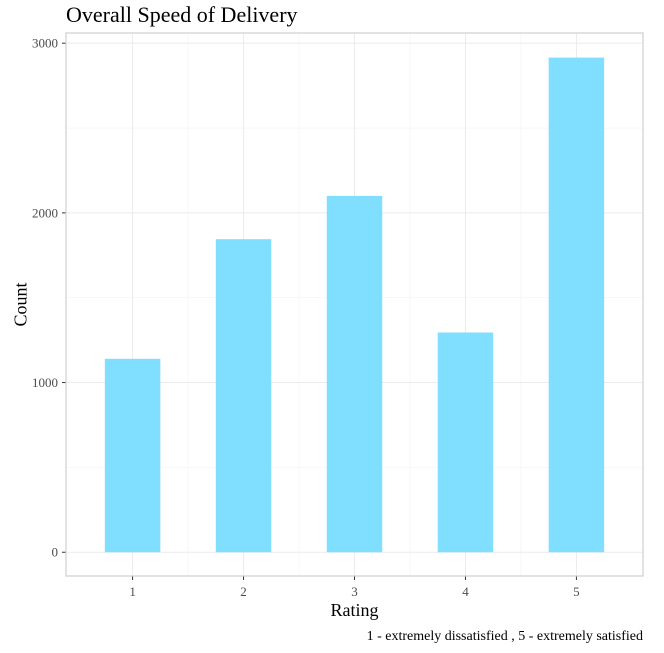 This screenshot has height=653, width=664. Describe the element at coordinates (576, 591) in the screenshot. I see `x-tick-label: 5` at that location.